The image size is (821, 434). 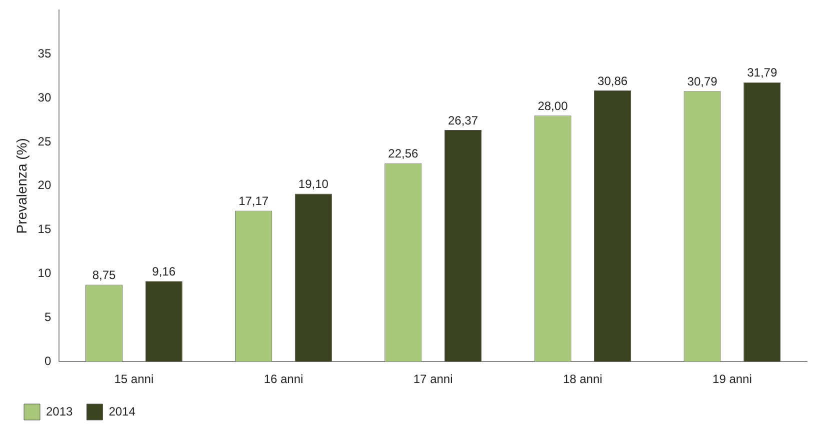 What do you see at coordinates (45, 141) in the screenshot?
I see `y-tick-label: 25` at bounding box center [45, 141].